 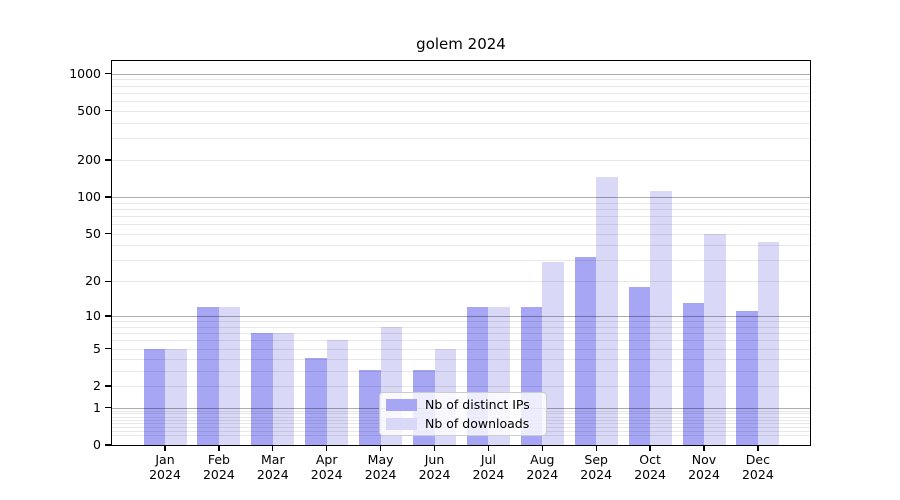 I want to click on x-tick-month: Apr, so click(x=326, y=459).